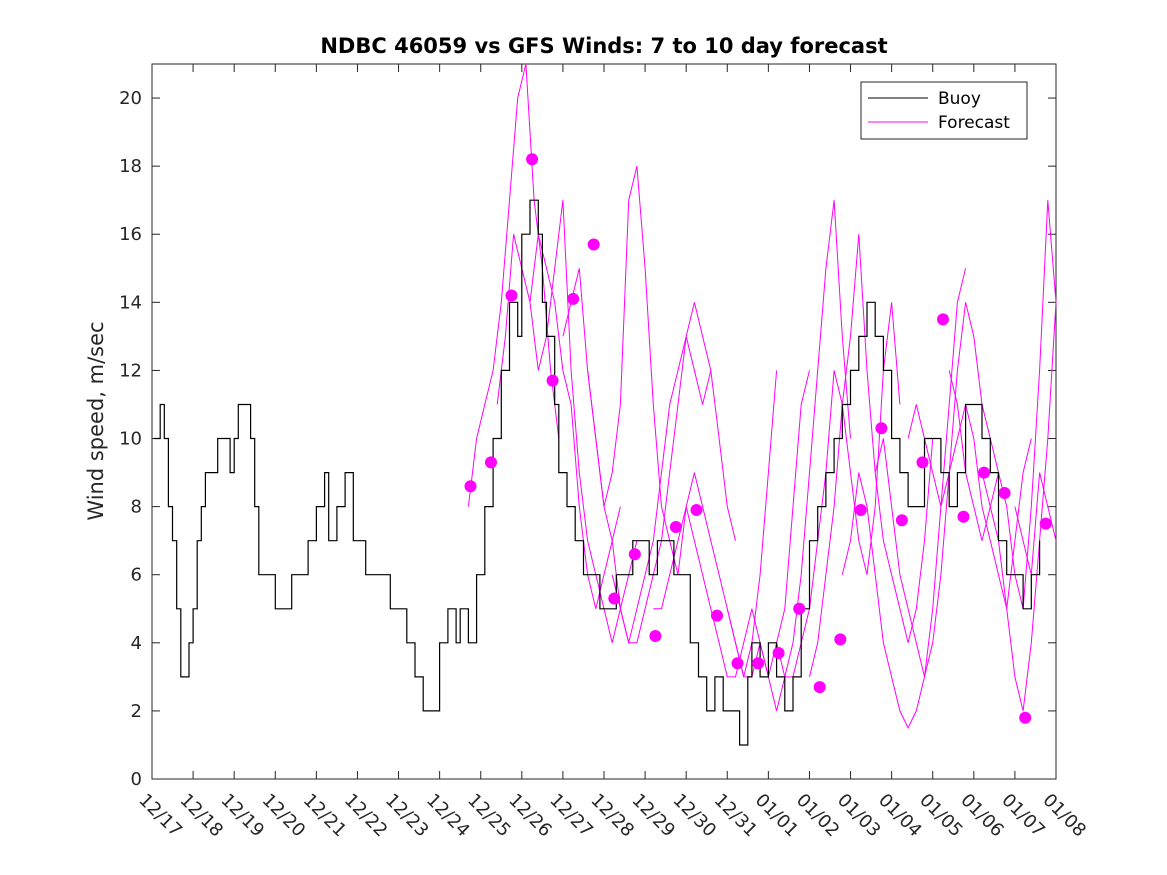 Image resolution: width=1167 pixels, height=875 pixels. I want to click on y-tick-label: 14, so click(130, 302).